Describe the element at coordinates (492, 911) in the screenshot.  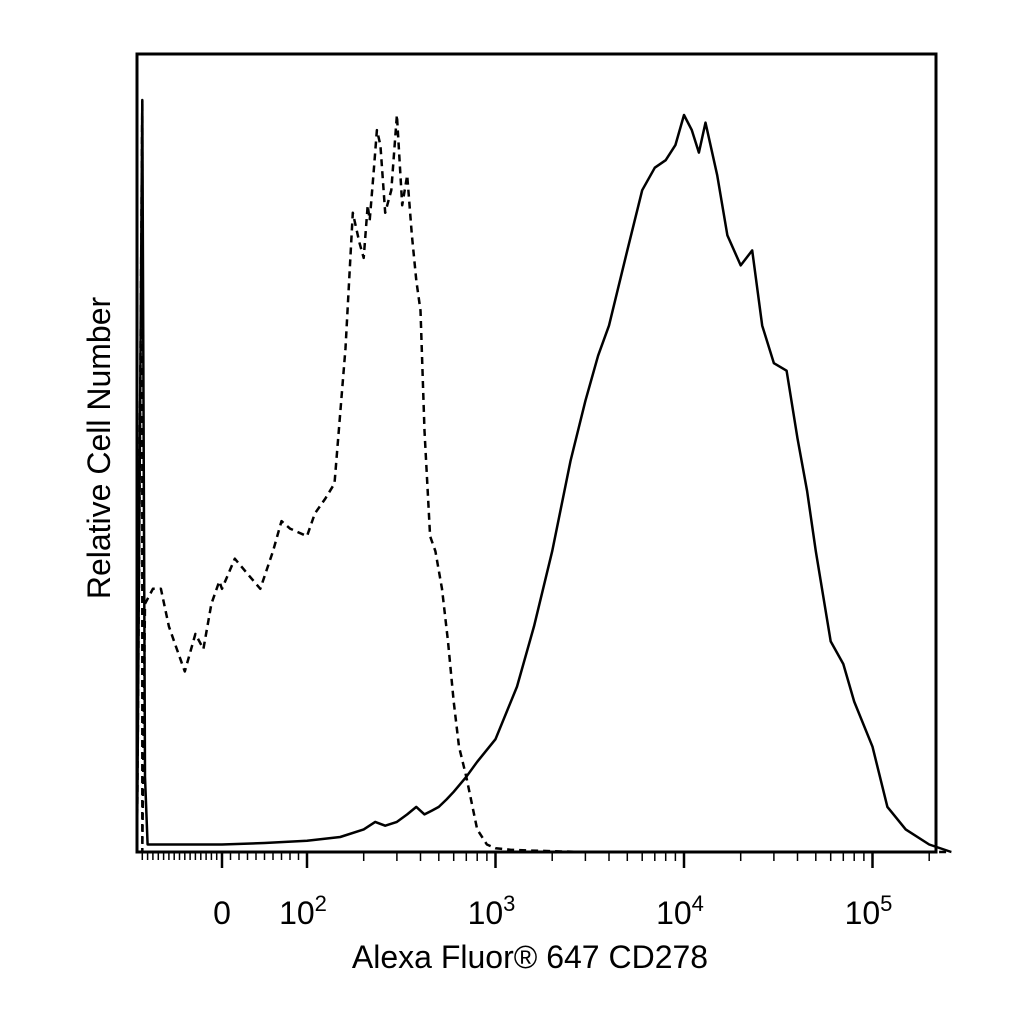
I see `x-tick-label: 10³` at that location.